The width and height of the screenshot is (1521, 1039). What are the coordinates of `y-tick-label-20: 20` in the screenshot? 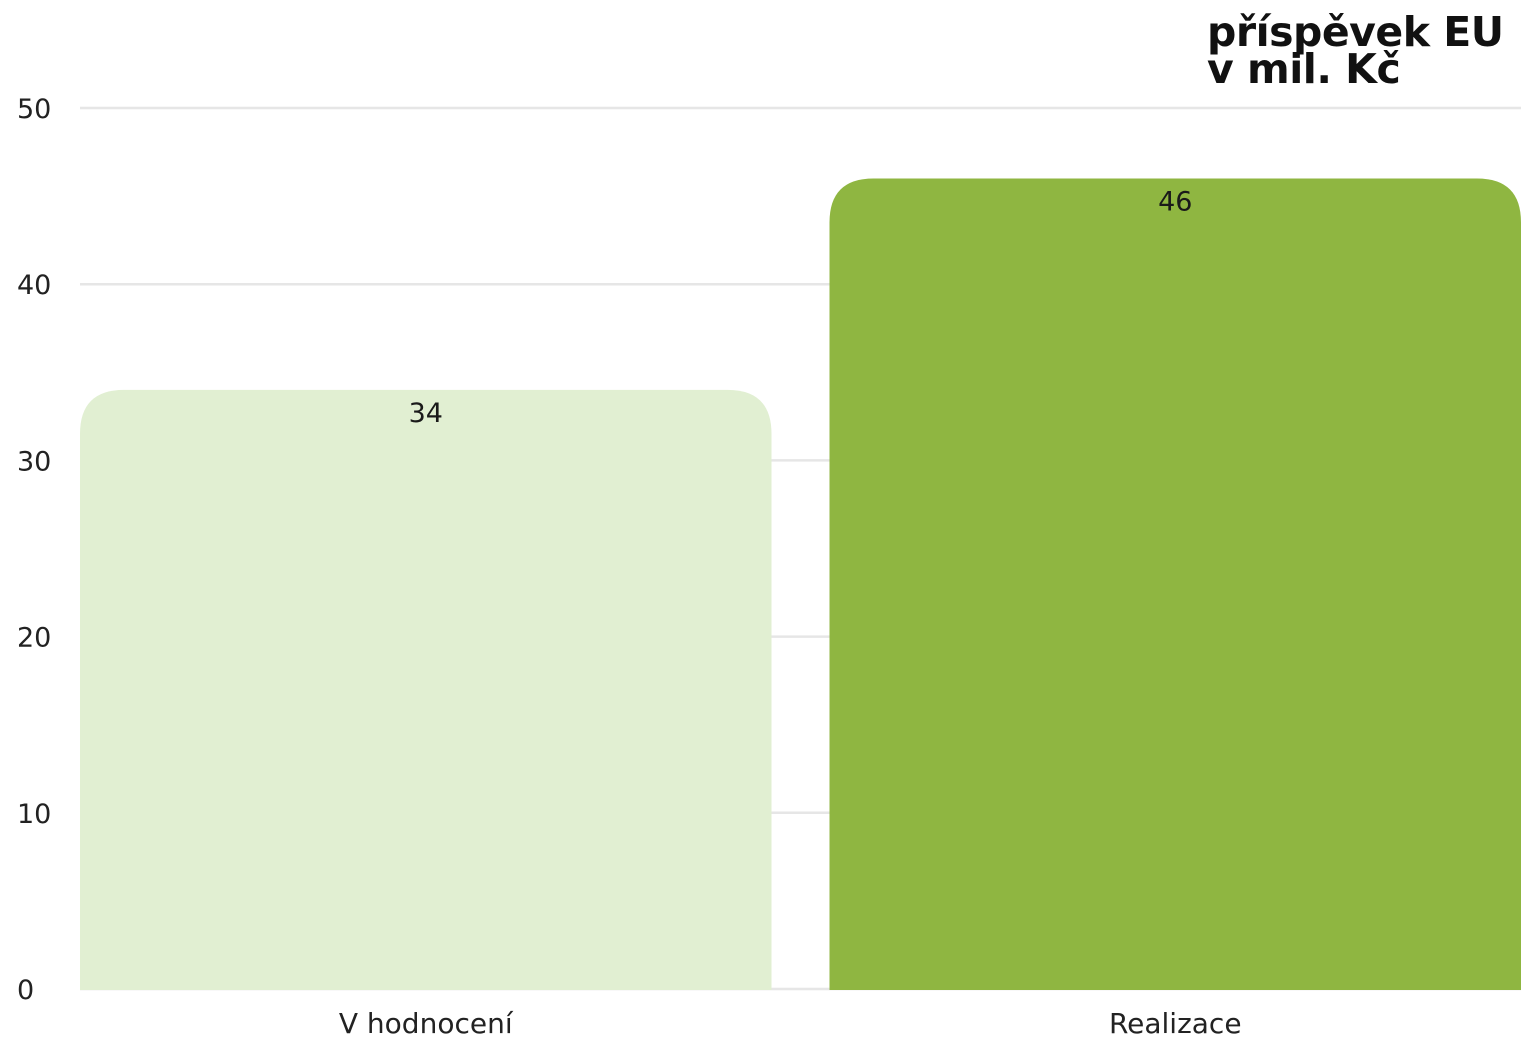 It's located at (34, 638).